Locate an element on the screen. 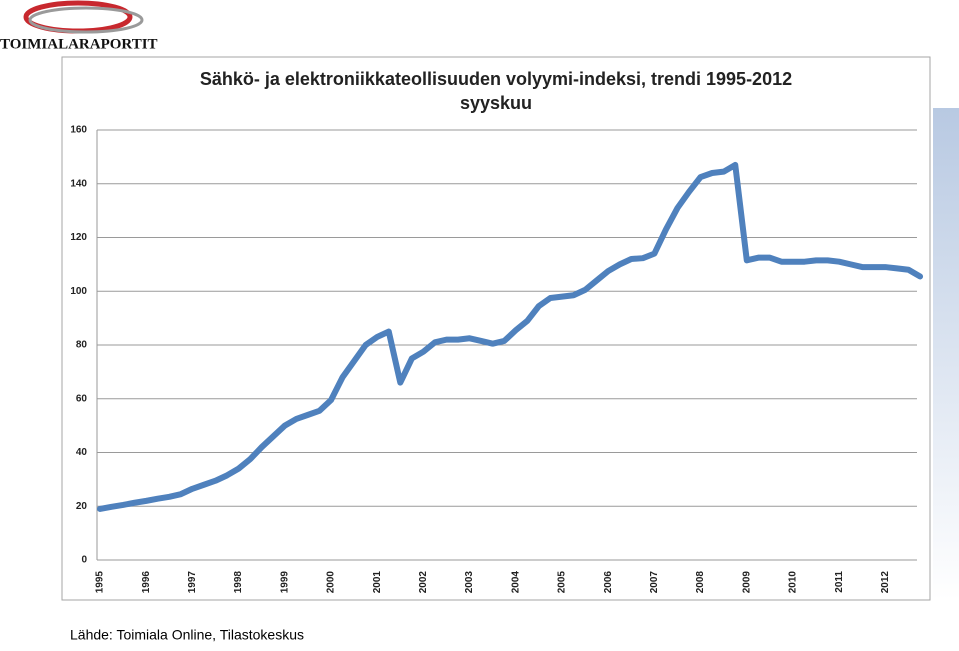 The image size is (959, 651). x-tick-label: 2001 is located at coordinates (377, 582).